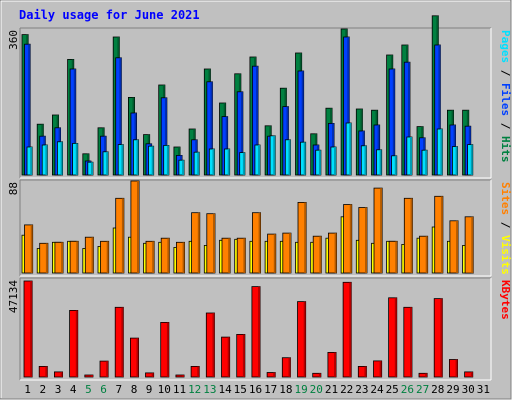 The image size is (512, 400). Describe the element at coordinates (58, 389) in the screenshot. I see `day-label: 3` at that location.